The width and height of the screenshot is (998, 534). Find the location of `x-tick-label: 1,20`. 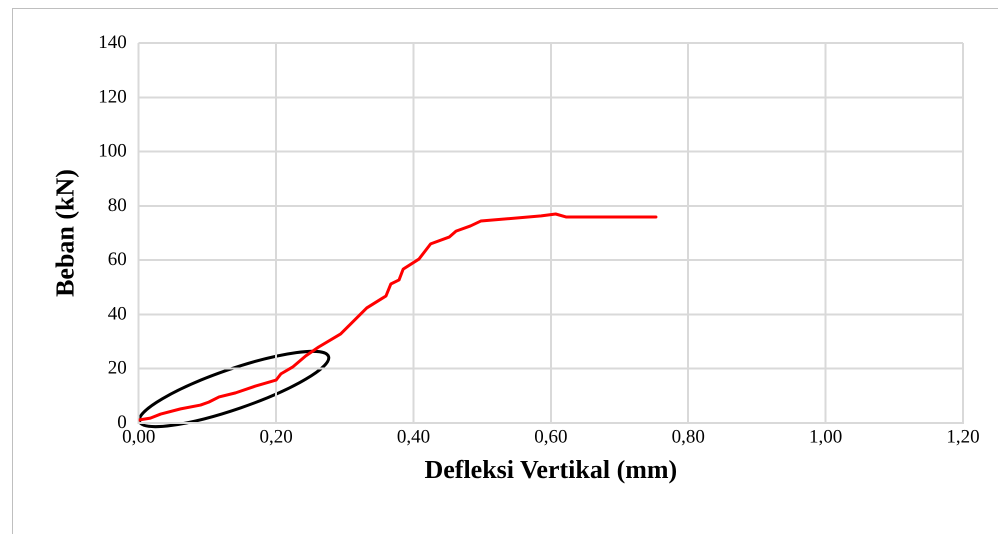

x-tick-label: 1,20 is located at coordinates (963, 437).